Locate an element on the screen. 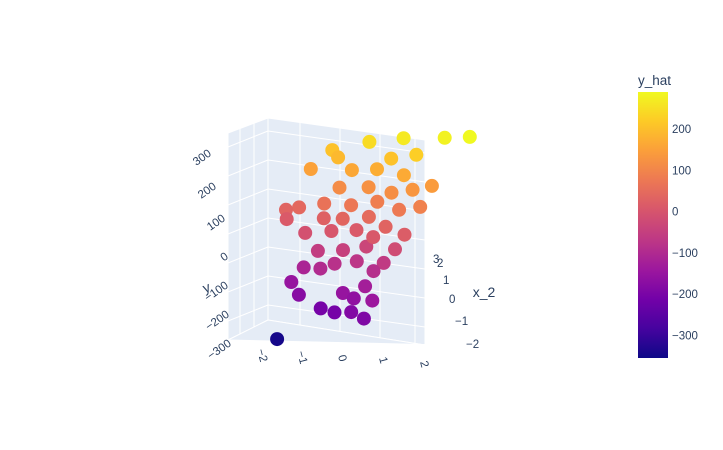 Image resolution: width=723 pixels, height=450 pixels. y-tick-label: 3 is located at coordinates (436, 260).